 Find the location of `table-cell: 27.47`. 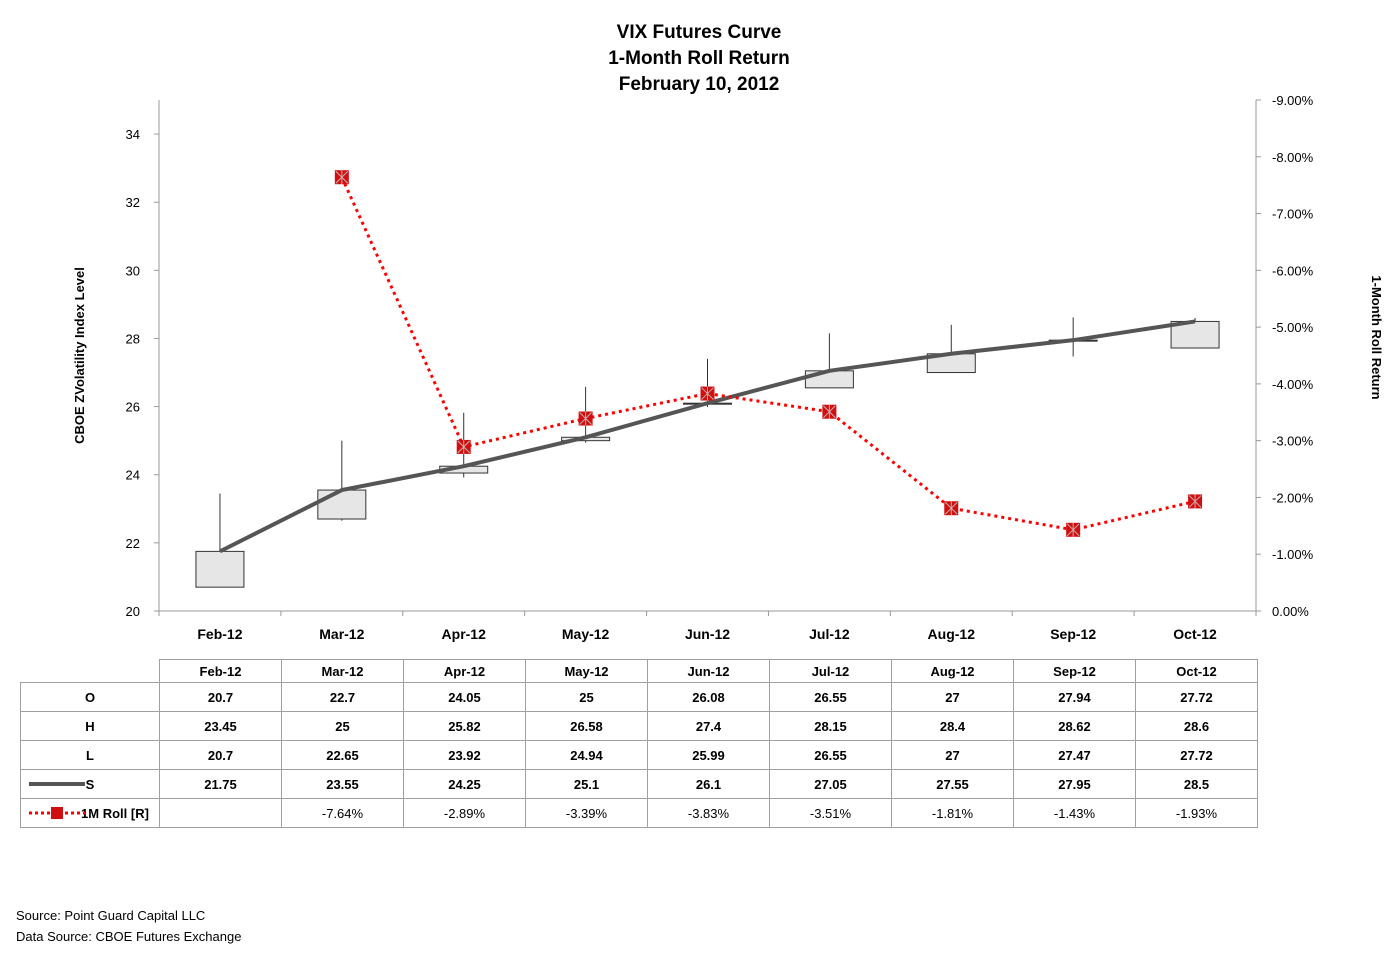

table-cell: 27.47 is located at coordinates (1074, 755).